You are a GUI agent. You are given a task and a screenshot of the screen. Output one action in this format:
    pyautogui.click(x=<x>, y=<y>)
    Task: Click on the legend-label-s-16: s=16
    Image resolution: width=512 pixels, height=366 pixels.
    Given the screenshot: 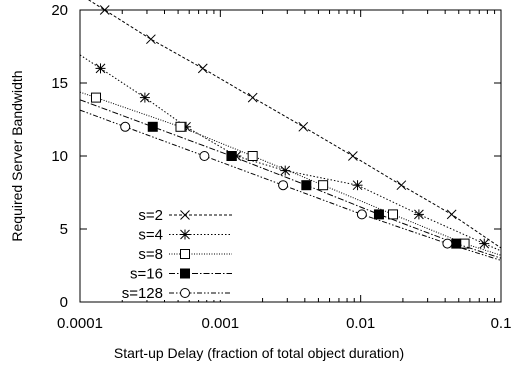 What is the action you would take?
    pyautogui.click(x=146, y=274)
    